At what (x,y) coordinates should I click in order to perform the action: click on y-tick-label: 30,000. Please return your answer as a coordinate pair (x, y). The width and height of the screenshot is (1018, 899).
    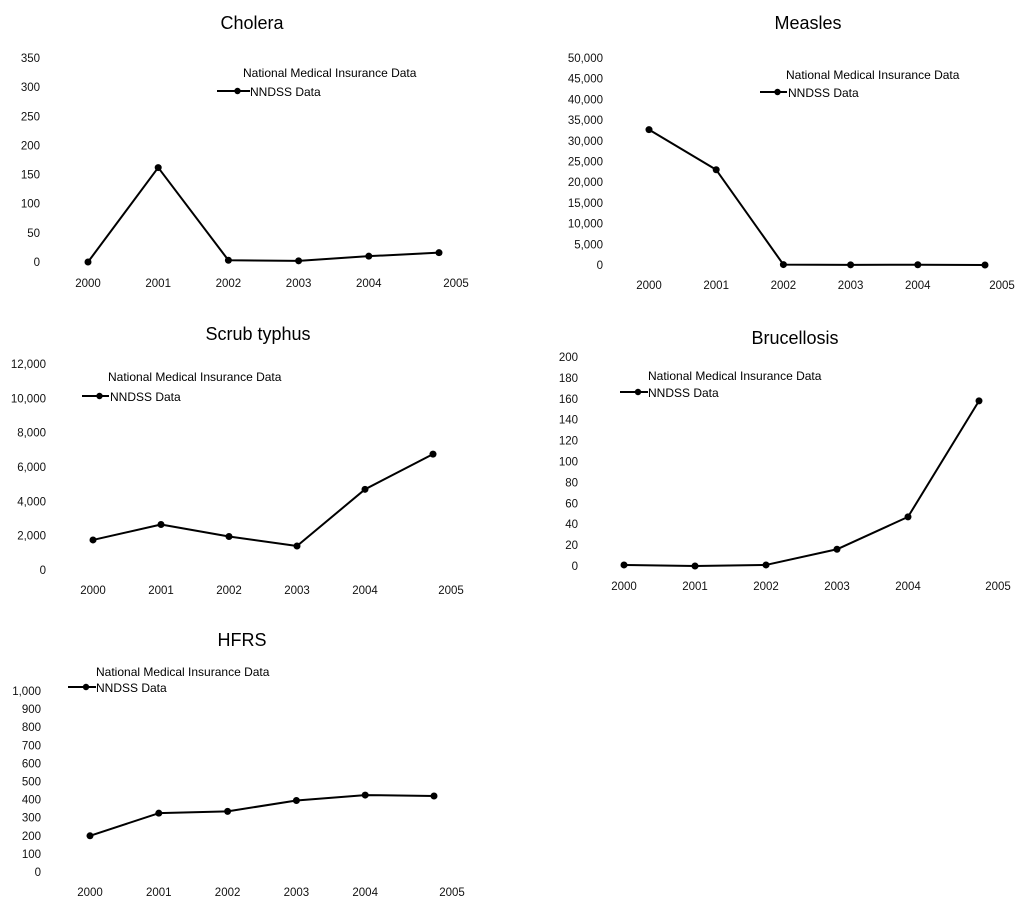
    Looking at the image, I should click on (585, 142).